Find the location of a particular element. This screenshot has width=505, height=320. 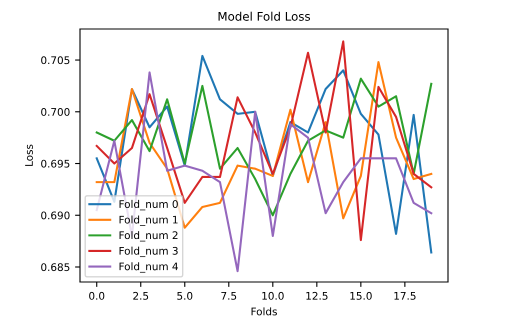

legend-label: Fold_num 3 is located at coordinates (149, 252).